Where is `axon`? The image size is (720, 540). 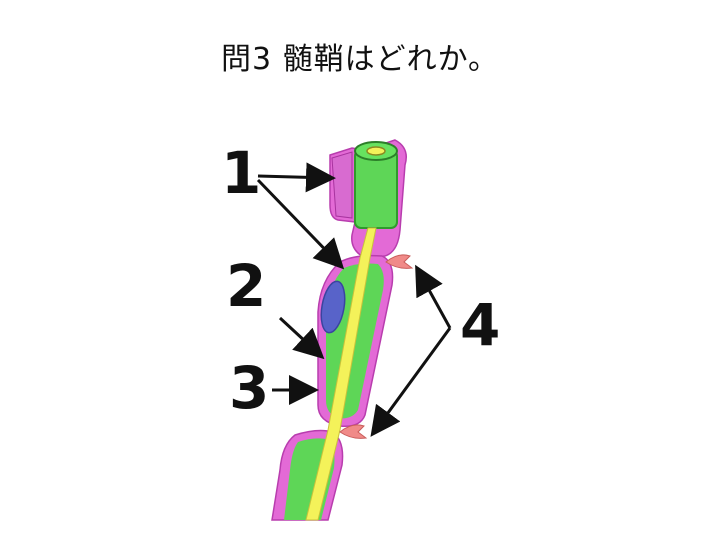 axon is located at coordinates (341, 374).